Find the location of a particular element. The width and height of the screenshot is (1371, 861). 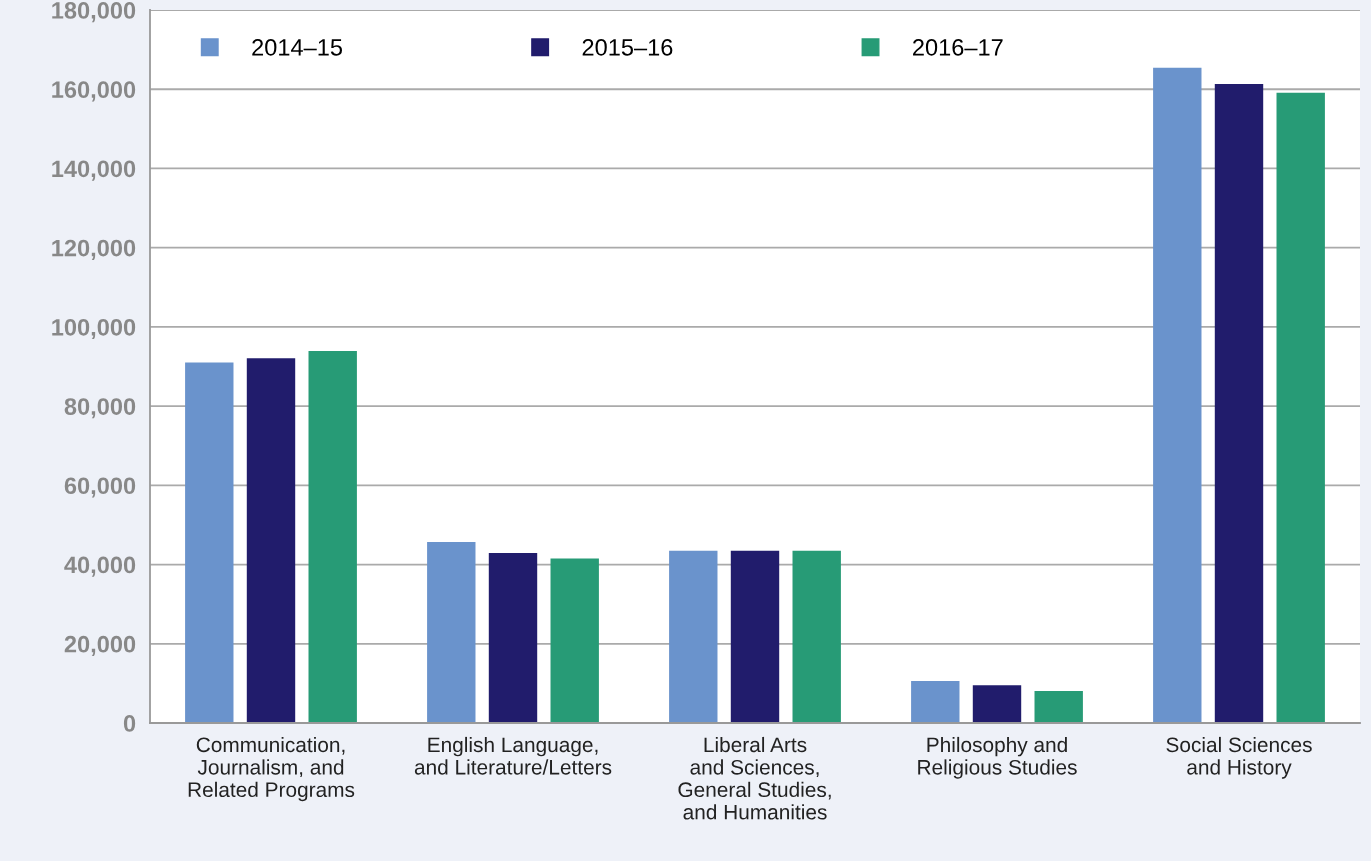

y-tick-label: 60,000 is located at coordinates (100, 487).